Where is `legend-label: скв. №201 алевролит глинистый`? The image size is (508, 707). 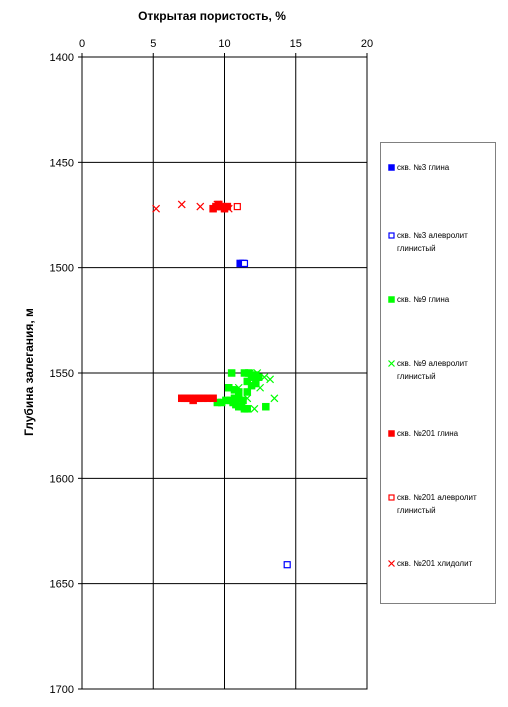 legend-label: скв. №201 алевролит глинистый is located at coordinates (437, 504).